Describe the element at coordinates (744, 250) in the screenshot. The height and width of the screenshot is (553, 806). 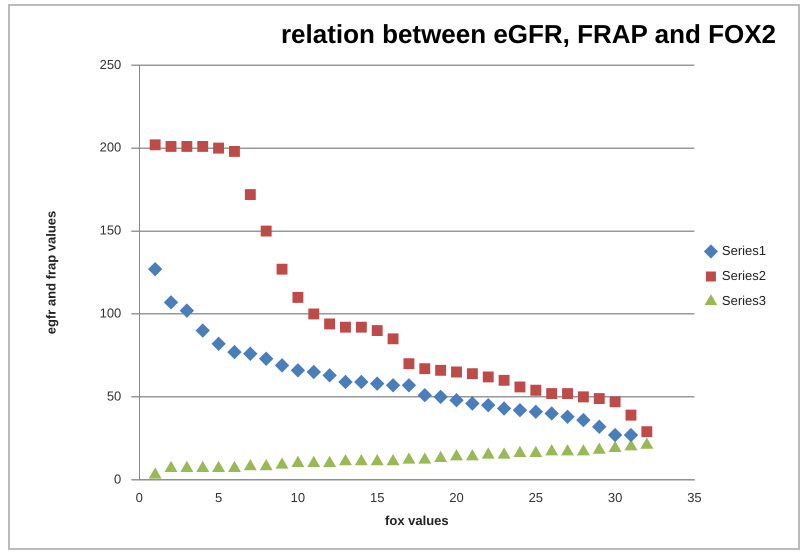
I see `legend-label: Series1` at that location.